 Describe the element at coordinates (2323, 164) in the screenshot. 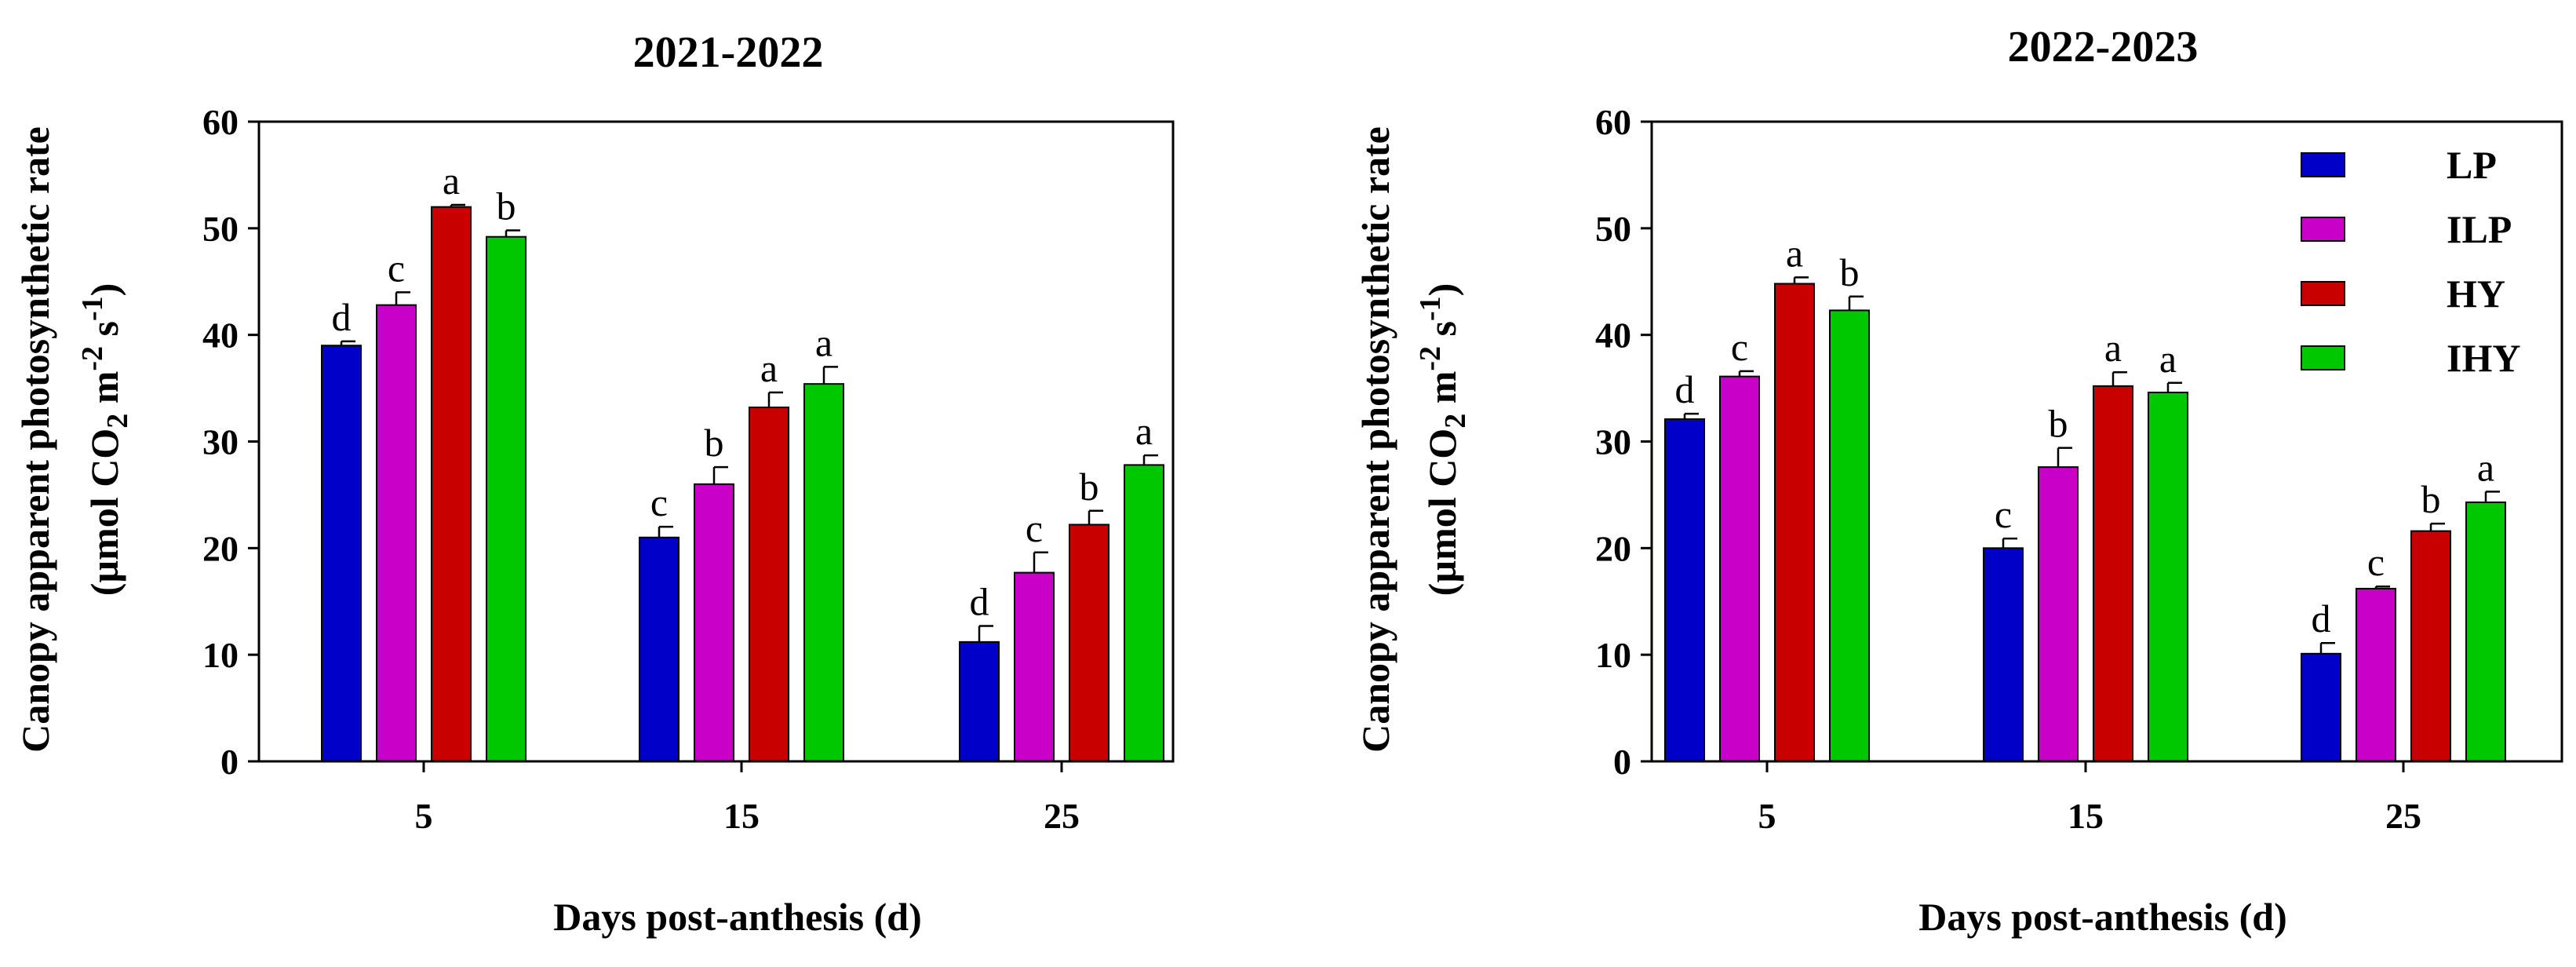

I see `legend-swatch-LP` at that location.